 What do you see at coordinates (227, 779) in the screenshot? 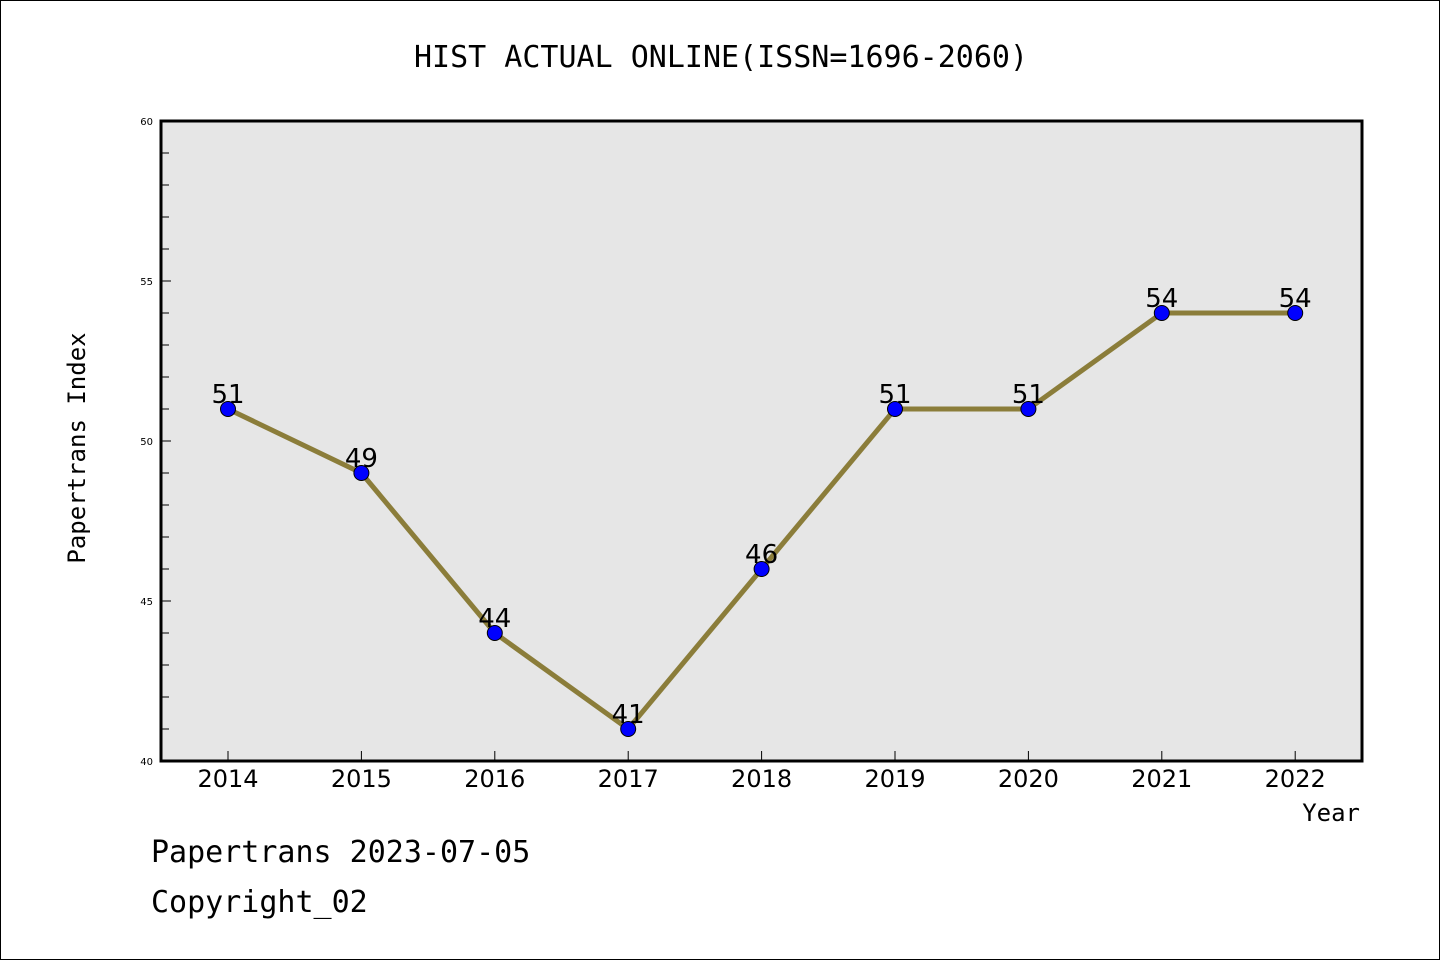
I see `x-tick-label: 2014` at bounding box center [227, 779].